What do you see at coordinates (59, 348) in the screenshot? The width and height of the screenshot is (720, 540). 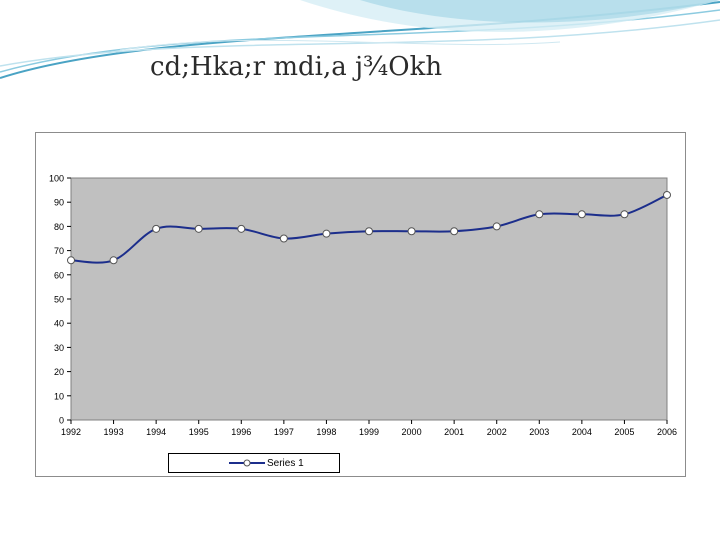 I see `y-tick-label: 30` at bounding box center [59, 348].